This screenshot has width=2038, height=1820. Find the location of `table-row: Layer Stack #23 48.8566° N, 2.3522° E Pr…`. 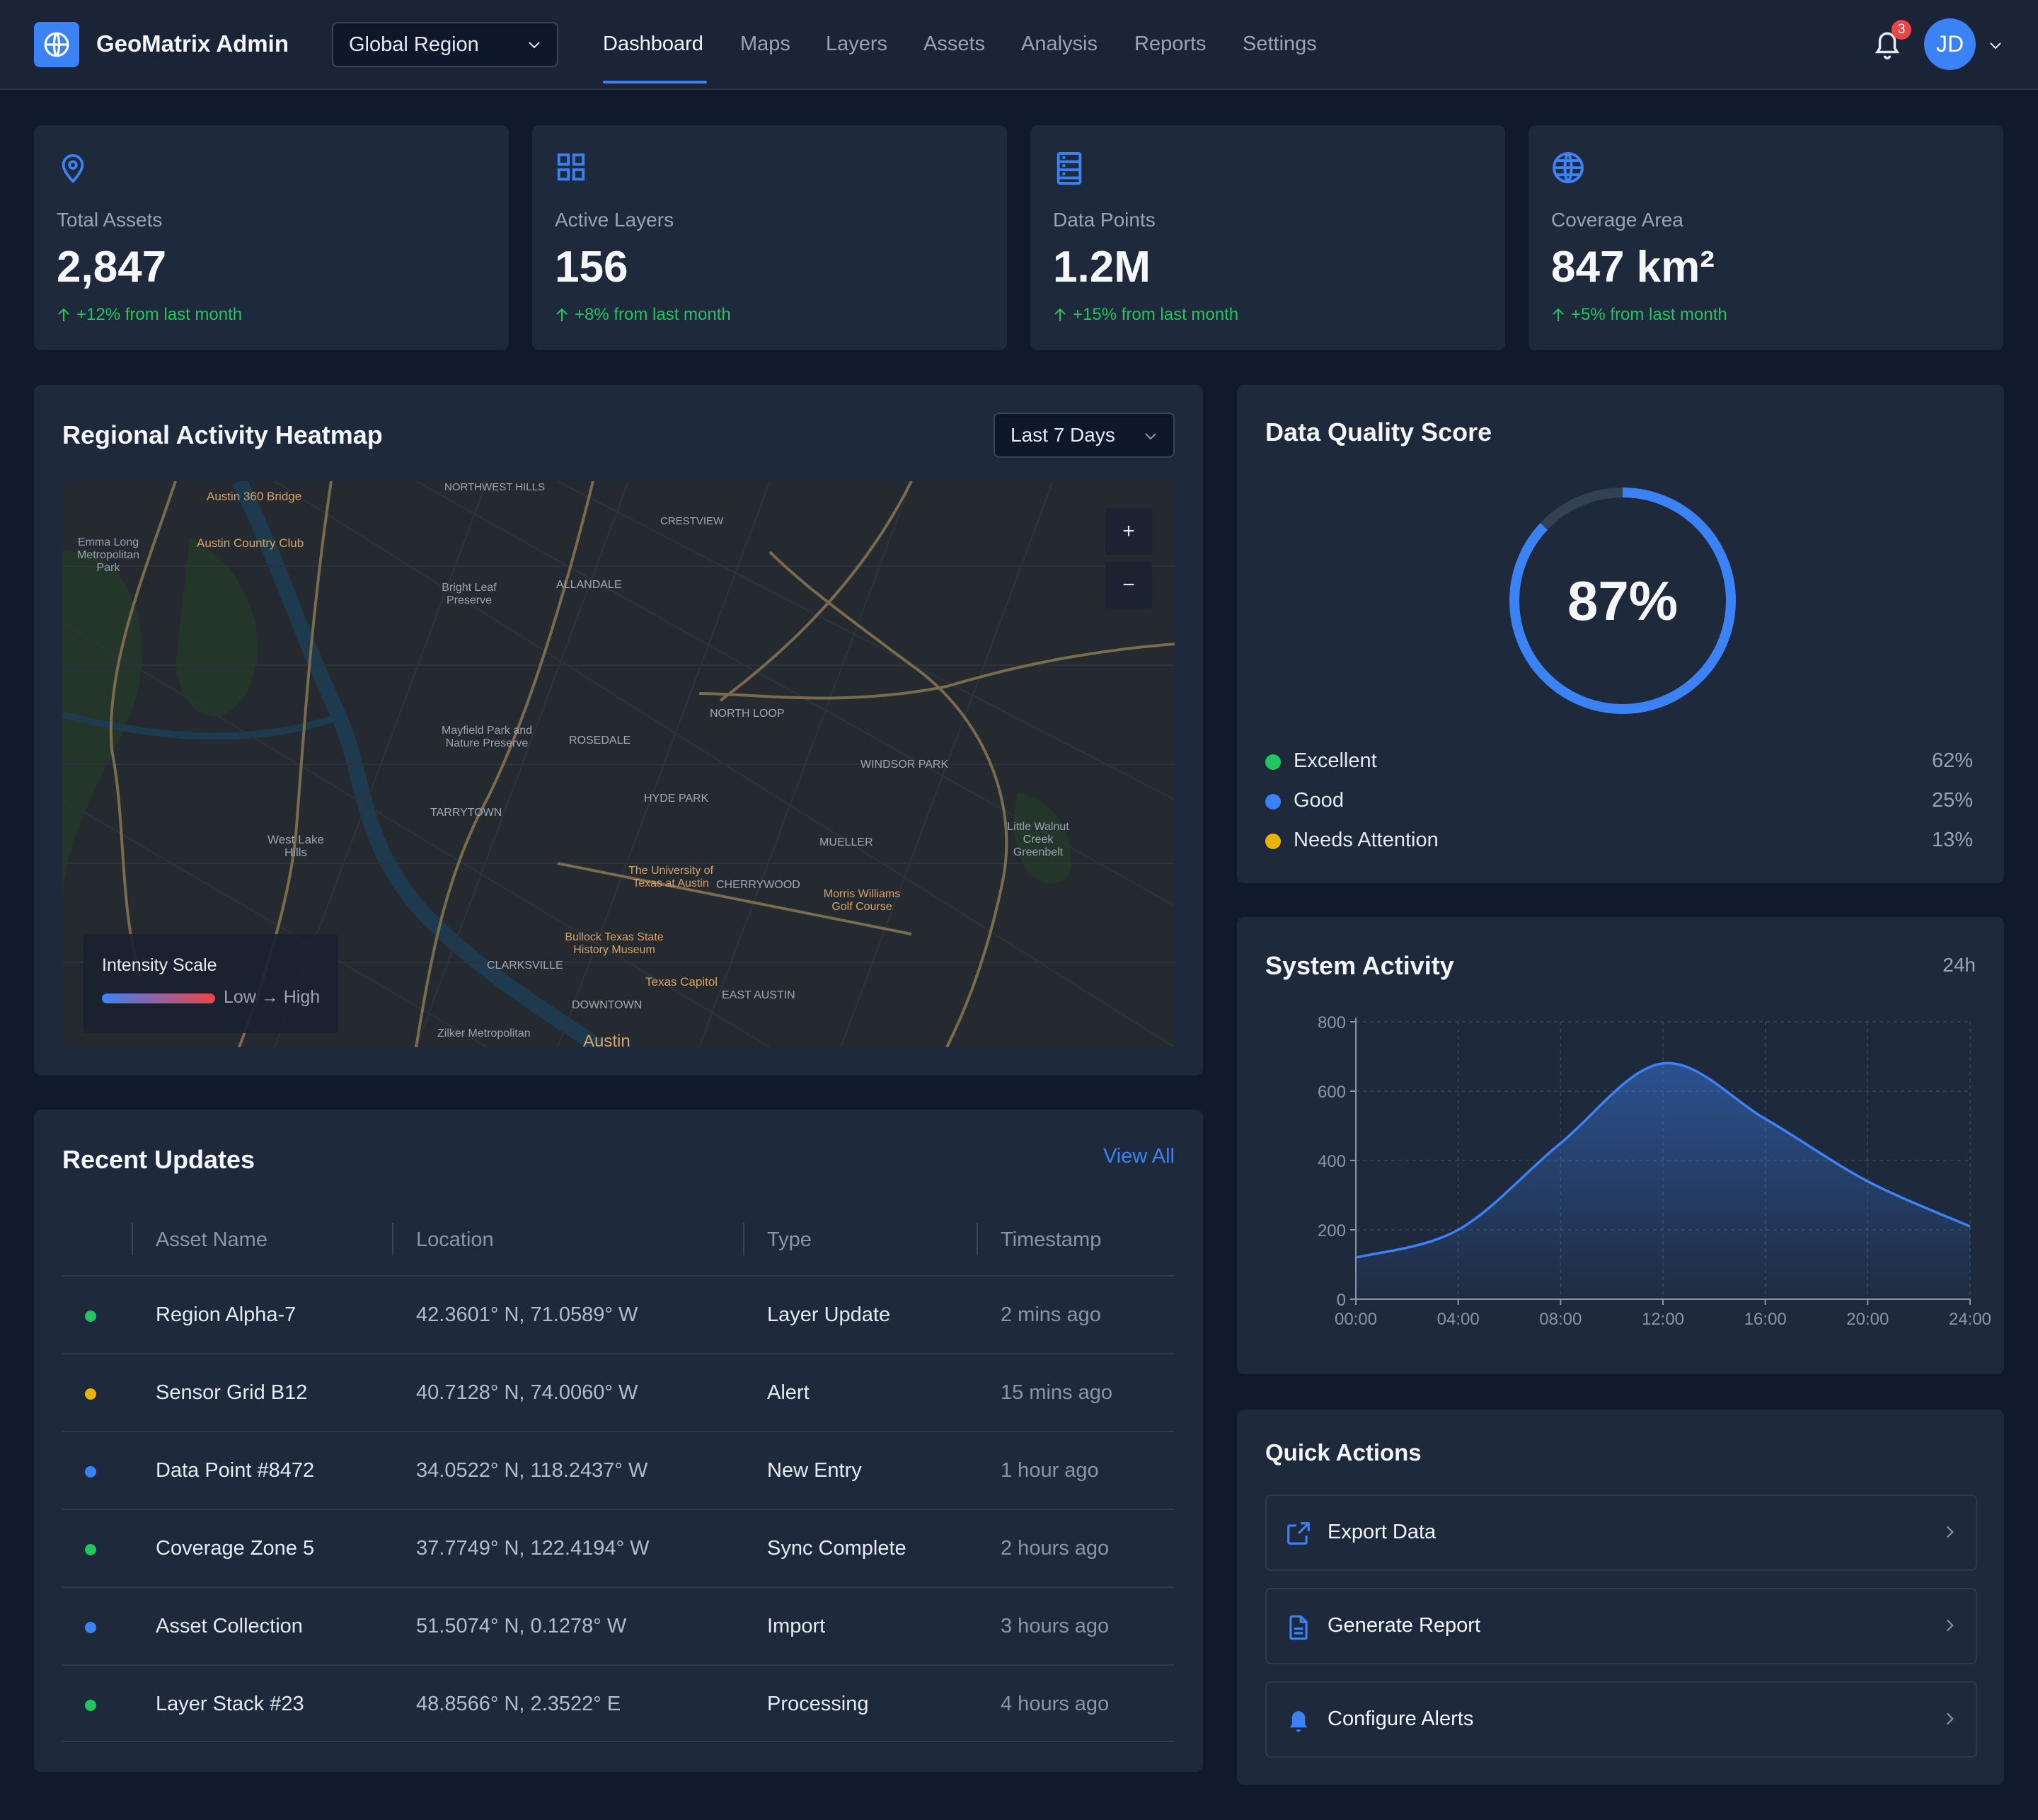

table-row: Layer Stack #23 48.8566° N, 2.3522° E Pr… is located at coordinates (618, 1703).